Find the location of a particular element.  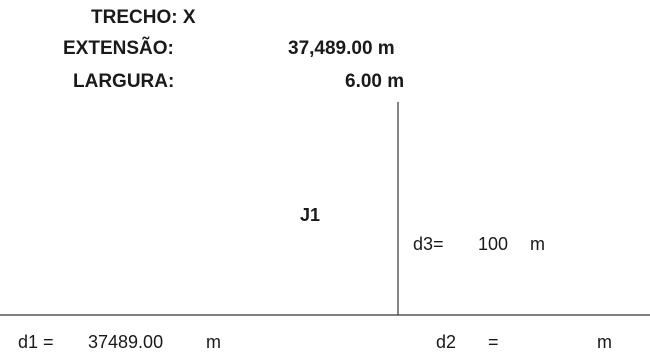

d2-unit: m is located at coordinates (604, 342).